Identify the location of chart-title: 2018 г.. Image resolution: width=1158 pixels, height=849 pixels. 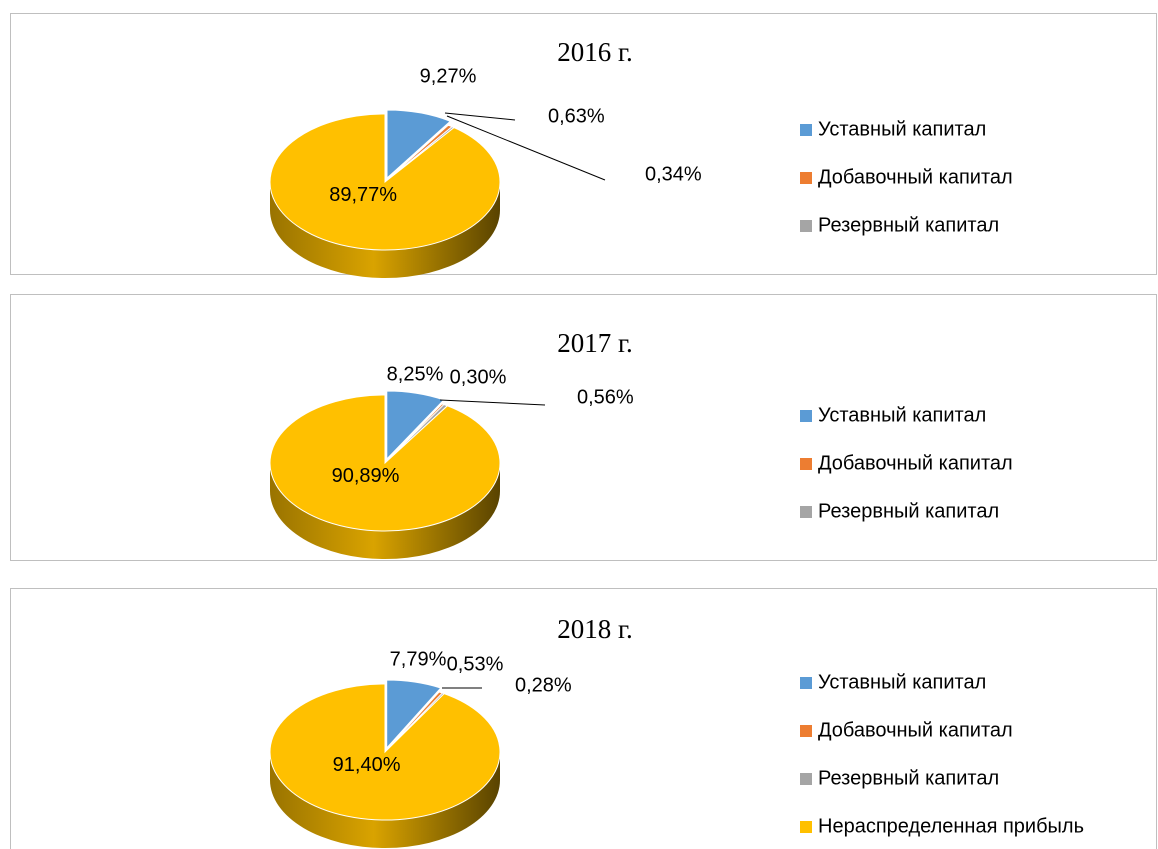
(595, 629).